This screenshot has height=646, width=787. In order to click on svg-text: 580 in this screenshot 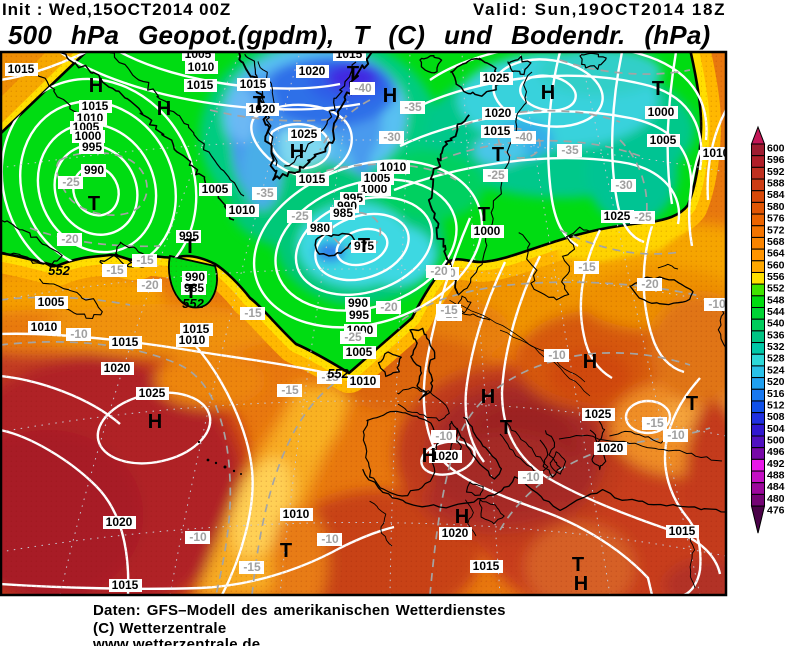, I will do `click(776, 207)`.